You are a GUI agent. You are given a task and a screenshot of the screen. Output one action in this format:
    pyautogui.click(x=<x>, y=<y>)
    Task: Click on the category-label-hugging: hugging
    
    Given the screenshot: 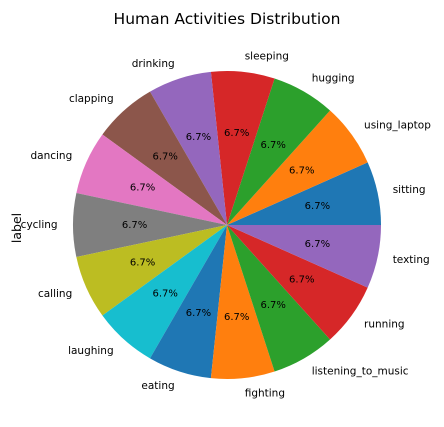 What is the action you would take?
    pyautogui.click(x=333, y=78)
    